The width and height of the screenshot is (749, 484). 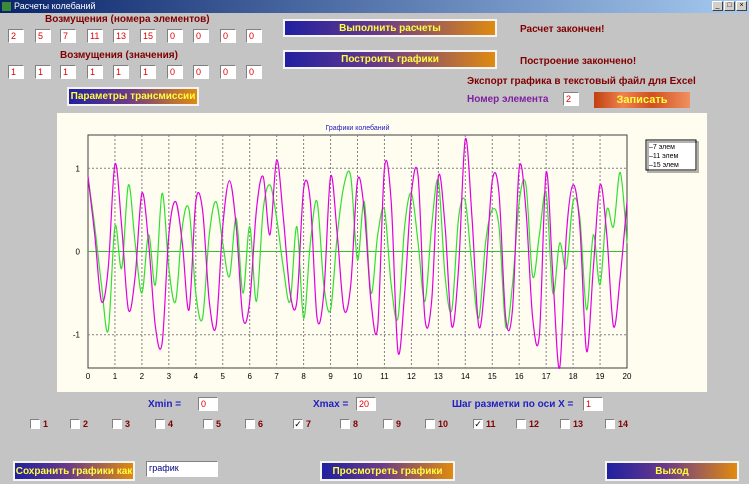 What do you see at coordinates (223, 376) in the screenshot?
I see `x-tick-label: 5` at bounding box center [223, 376].